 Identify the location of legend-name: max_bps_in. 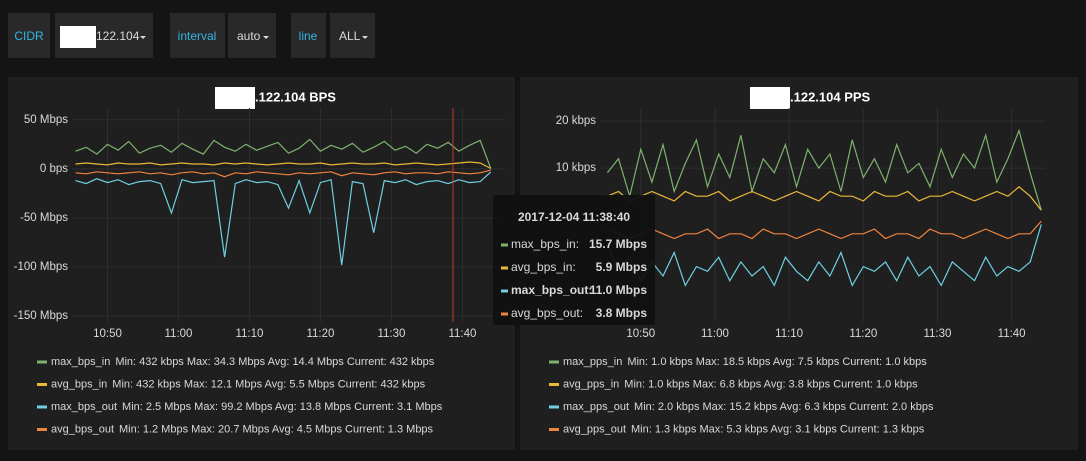
(80, 362).